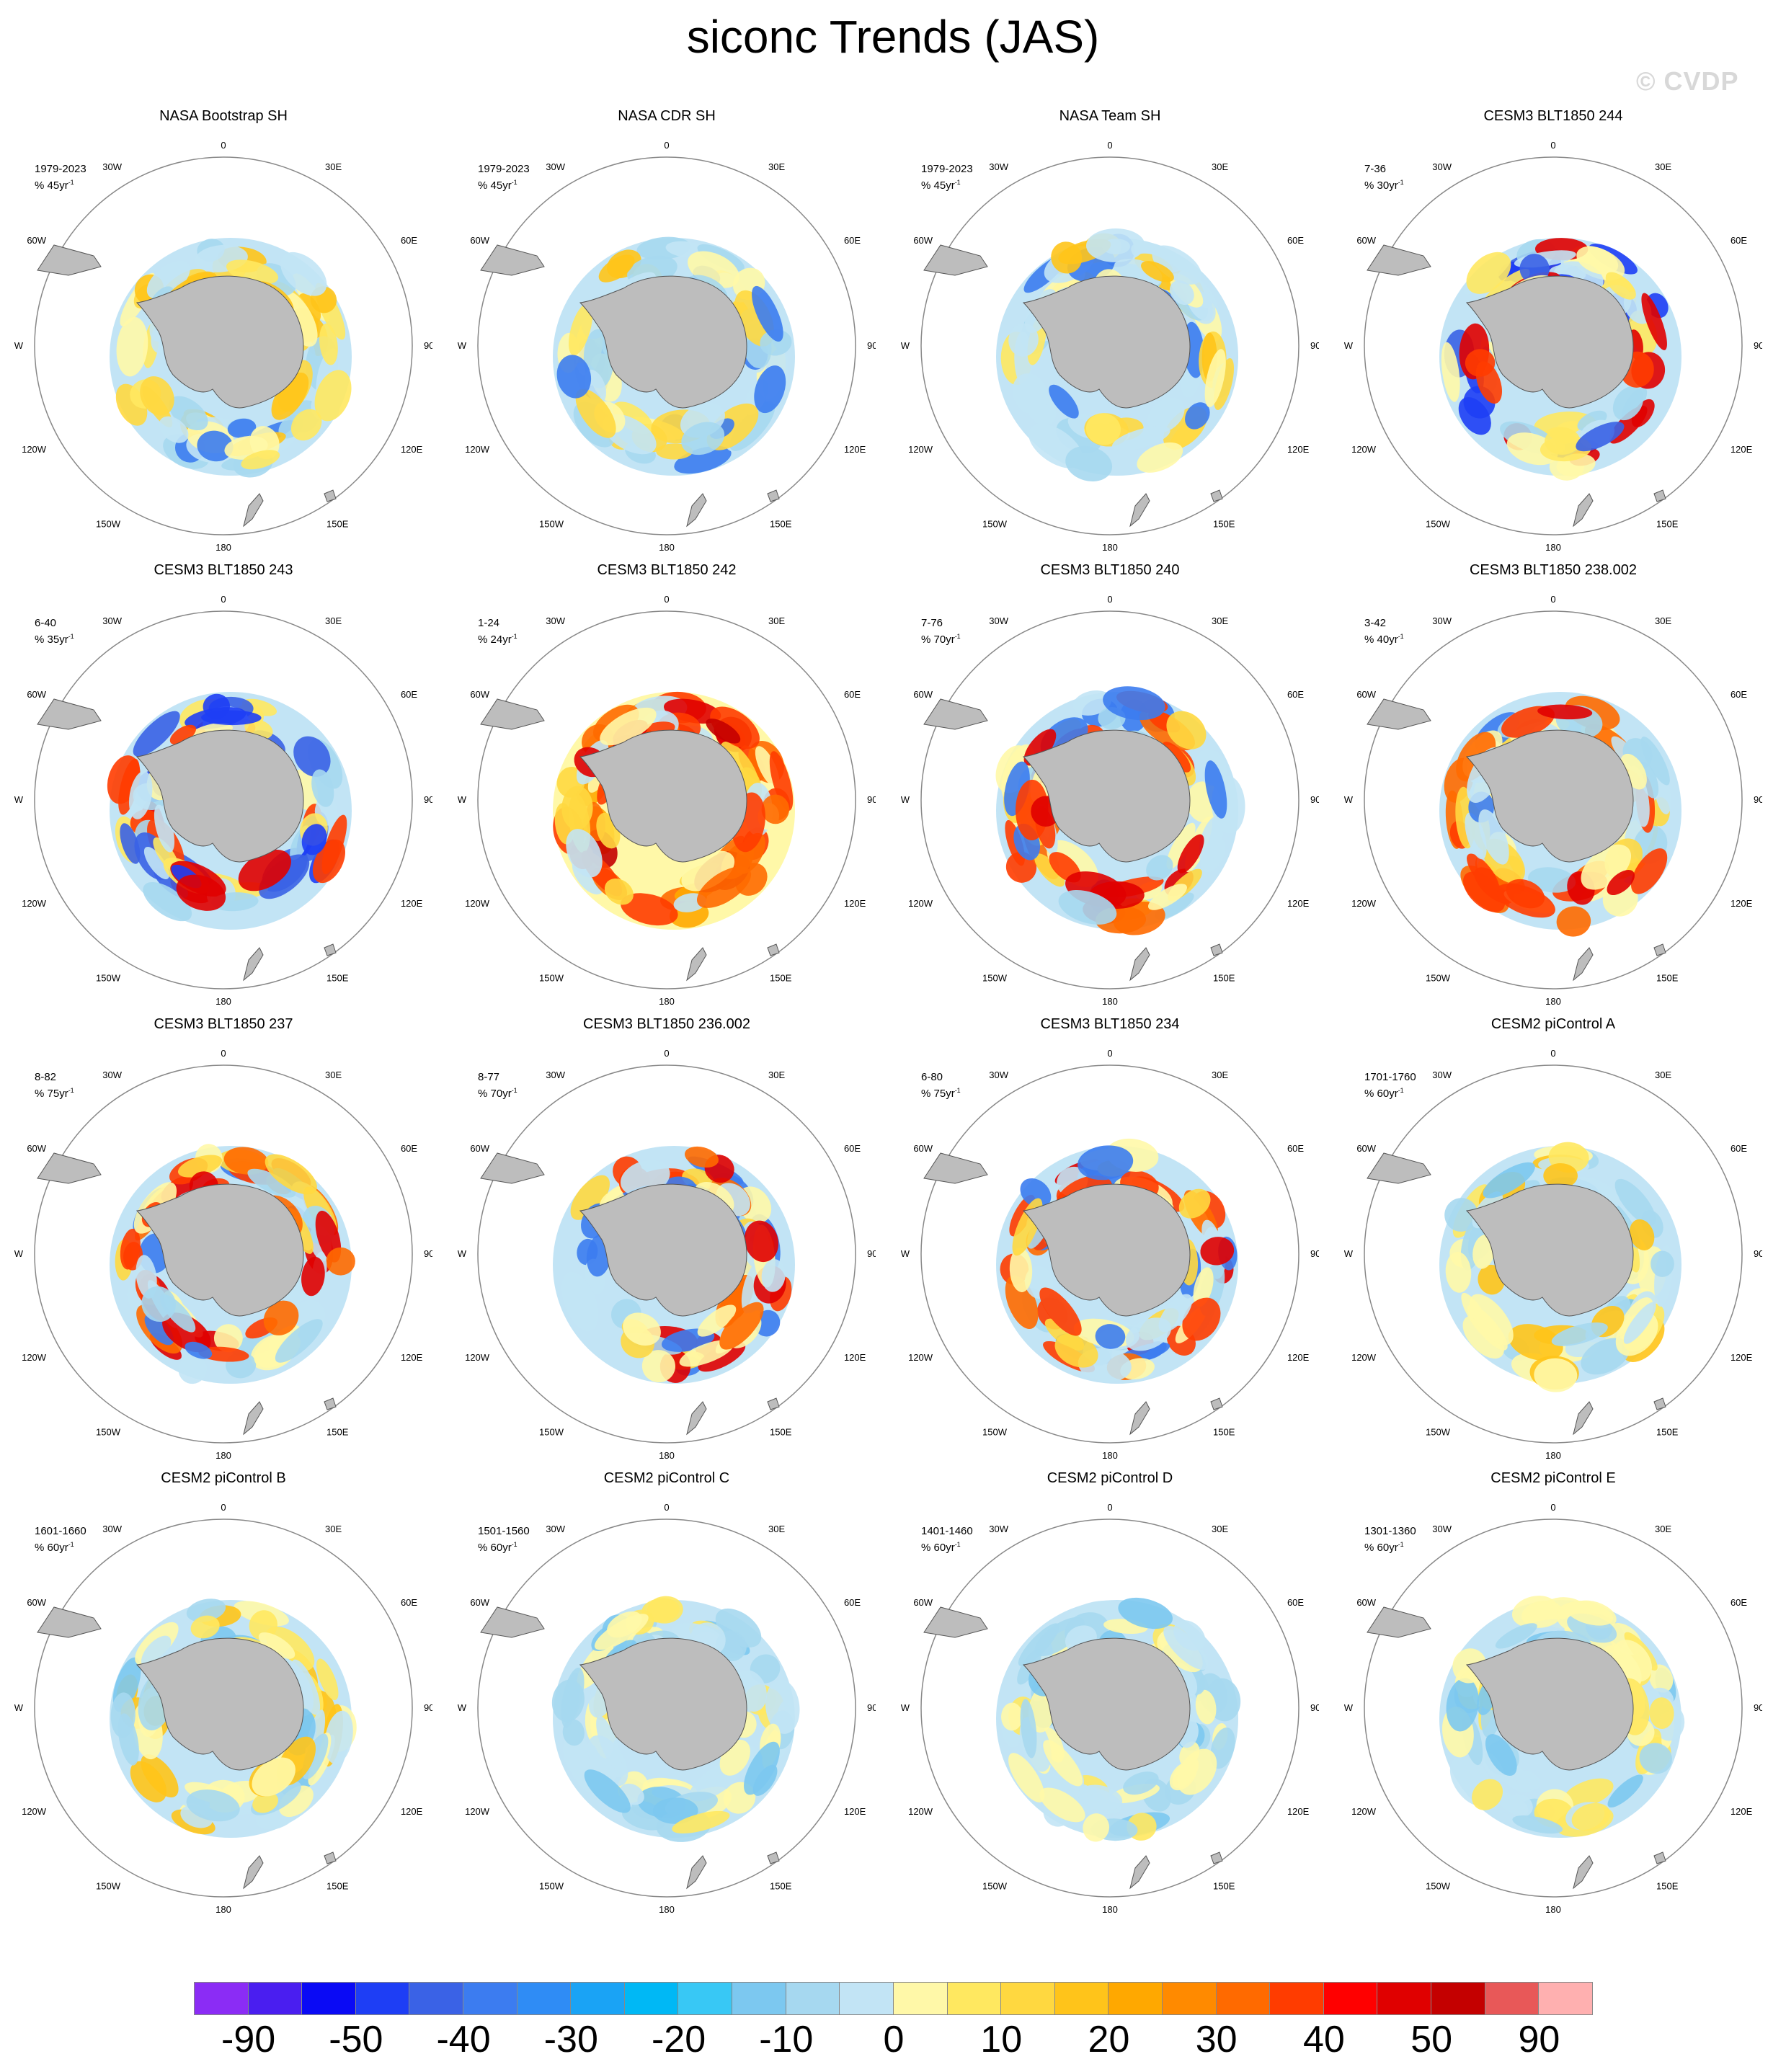 The height and width of the screenshot is (2072, 1786). I want to click on units-text: % 75yr, so click(51, 1094).